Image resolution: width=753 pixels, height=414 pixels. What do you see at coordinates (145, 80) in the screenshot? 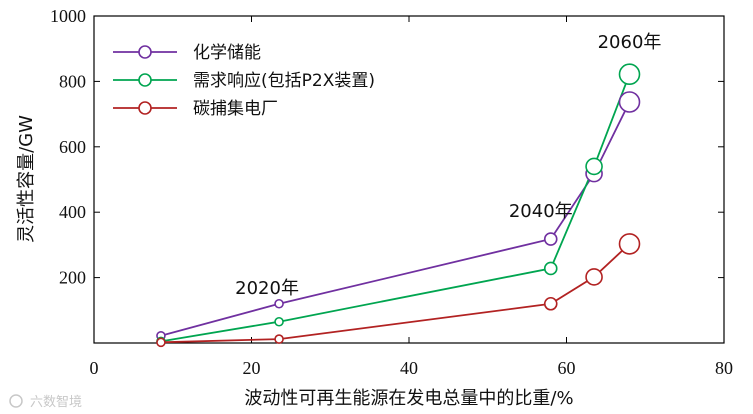
I see `legend-marker-demand-response` at bounding box center [145, 80].